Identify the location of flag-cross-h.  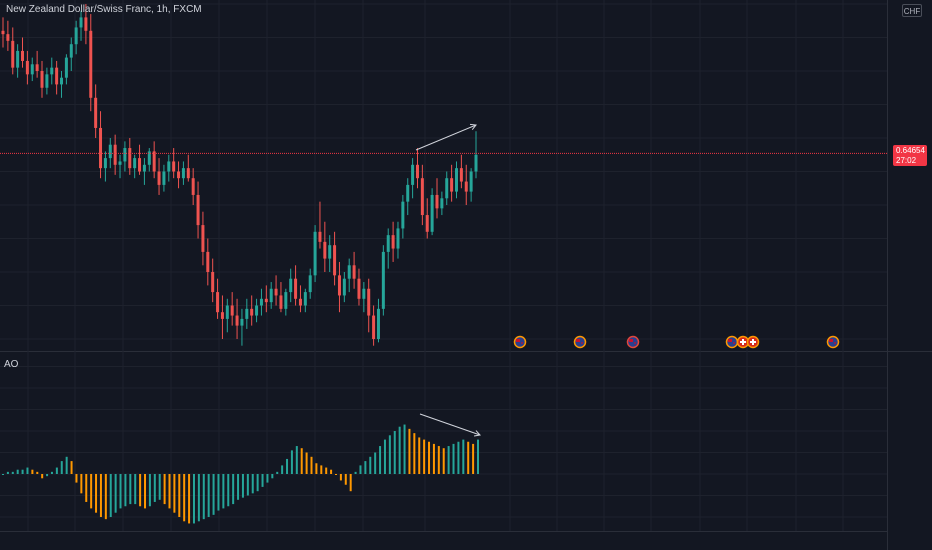
(753, 342).